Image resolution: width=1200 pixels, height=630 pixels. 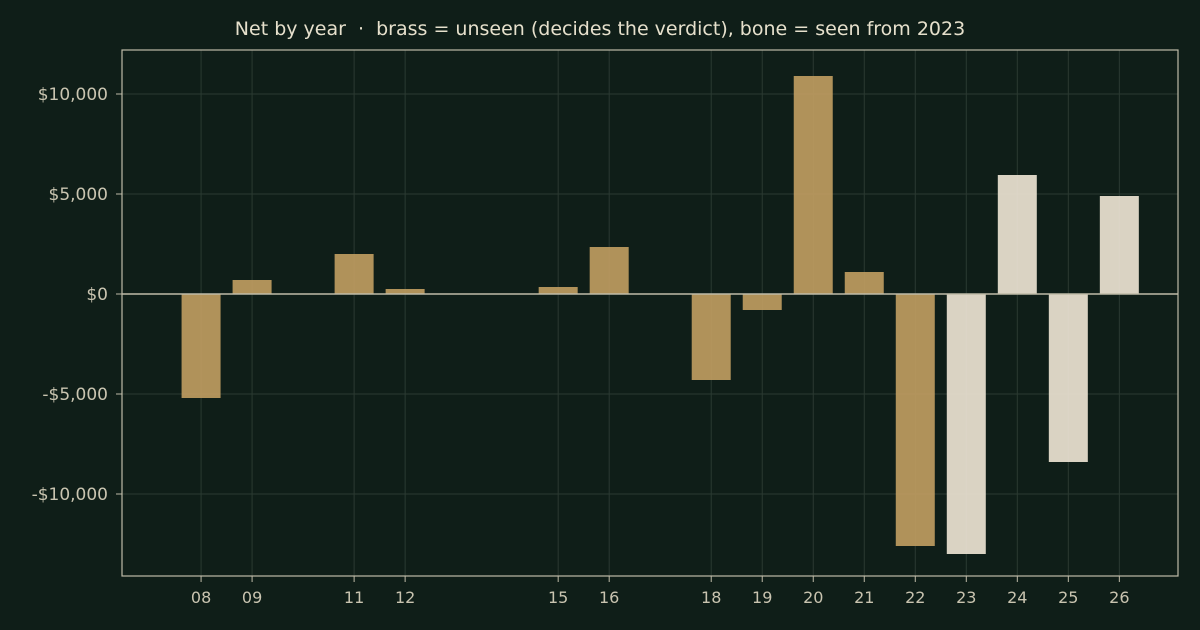 I want to click on x-tick-label: 26, so click(x=1119, y=597).